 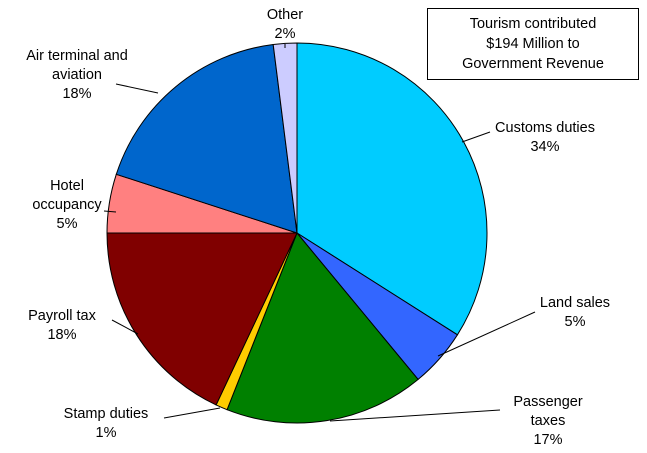 I want to click on annotation-line: $194 Million to, so click(x=533, y=44).